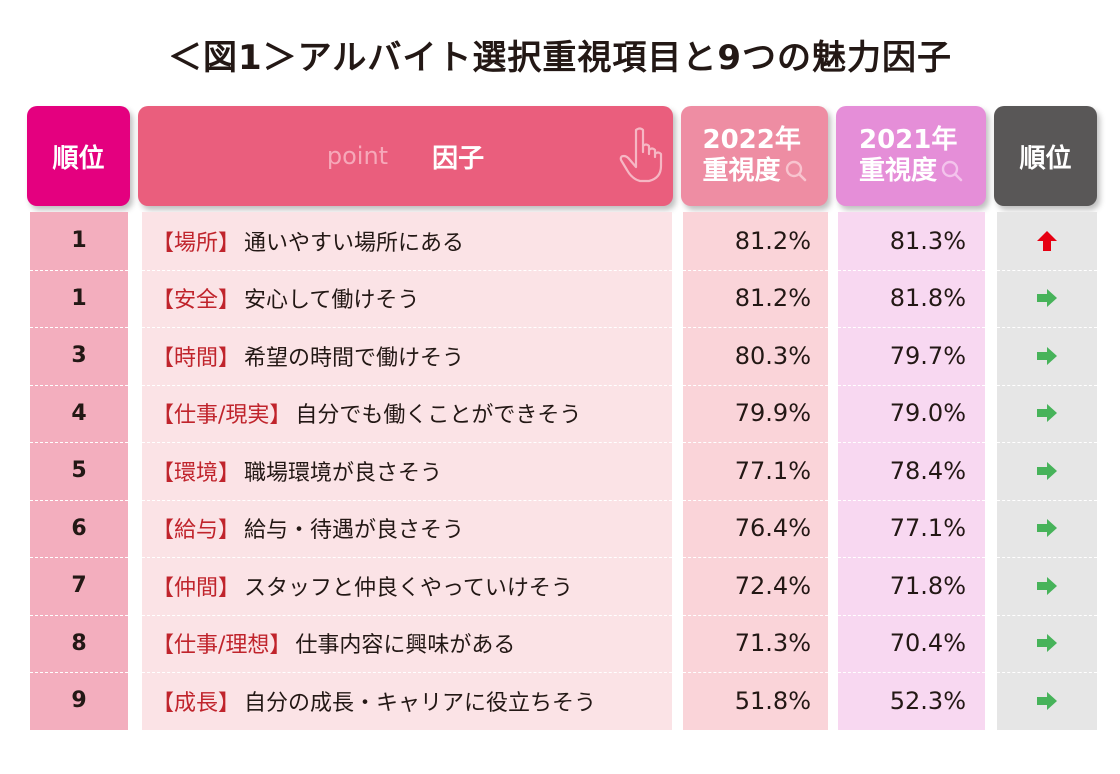 The height and width of the screenshot is (774, 1120). I want to click on y2022-cell: 80.3%, so click(747, 355).